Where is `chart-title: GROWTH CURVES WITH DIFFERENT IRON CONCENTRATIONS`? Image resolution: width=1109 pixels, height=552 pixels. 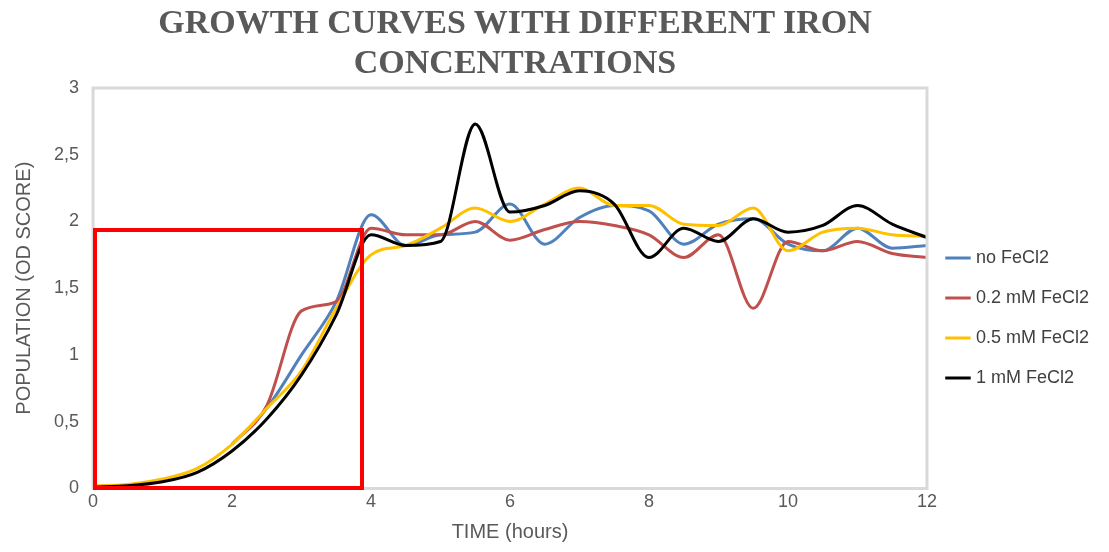
chart-title: GROWTH CURVES WITH DIFFERENT IRON CONCENTRATIONS is located at coordinates (515, 41).